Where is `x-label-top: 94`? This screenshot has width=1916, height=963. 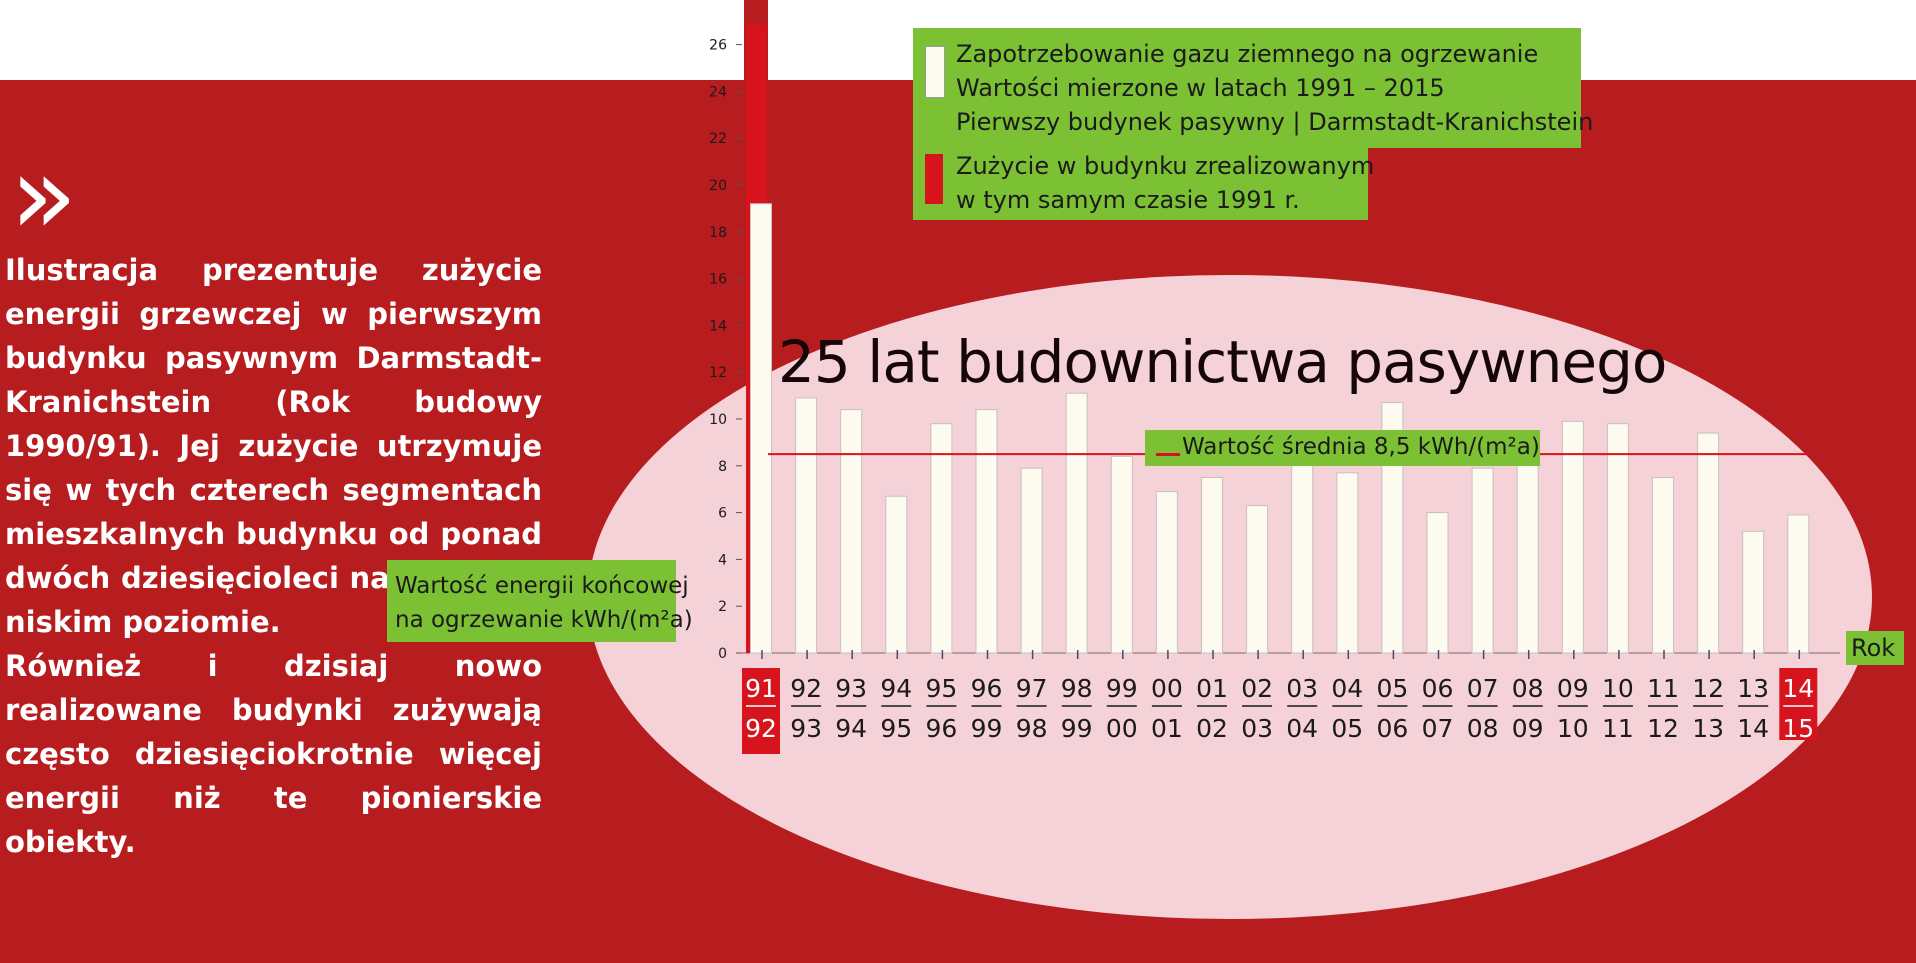 x-label-top: 94 is located at coordinates (896, 688).